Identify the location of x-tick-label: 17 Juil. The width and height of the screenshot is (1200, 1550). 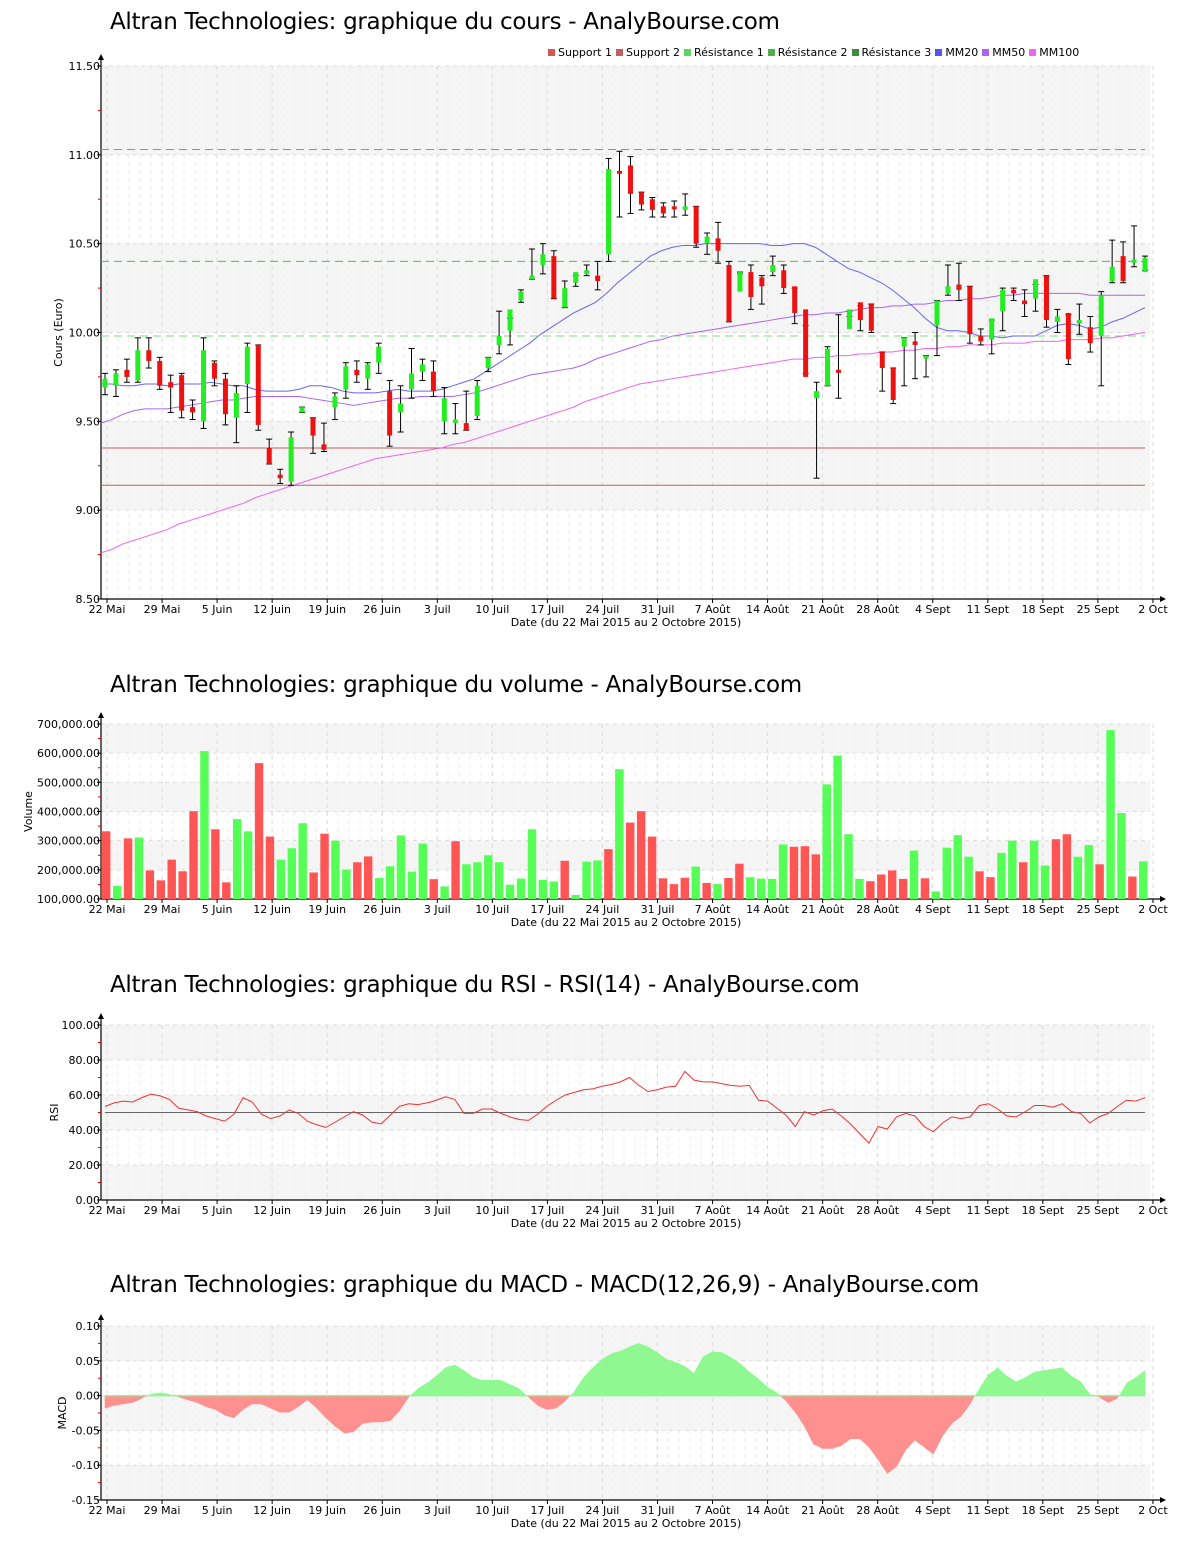
(547, 609).